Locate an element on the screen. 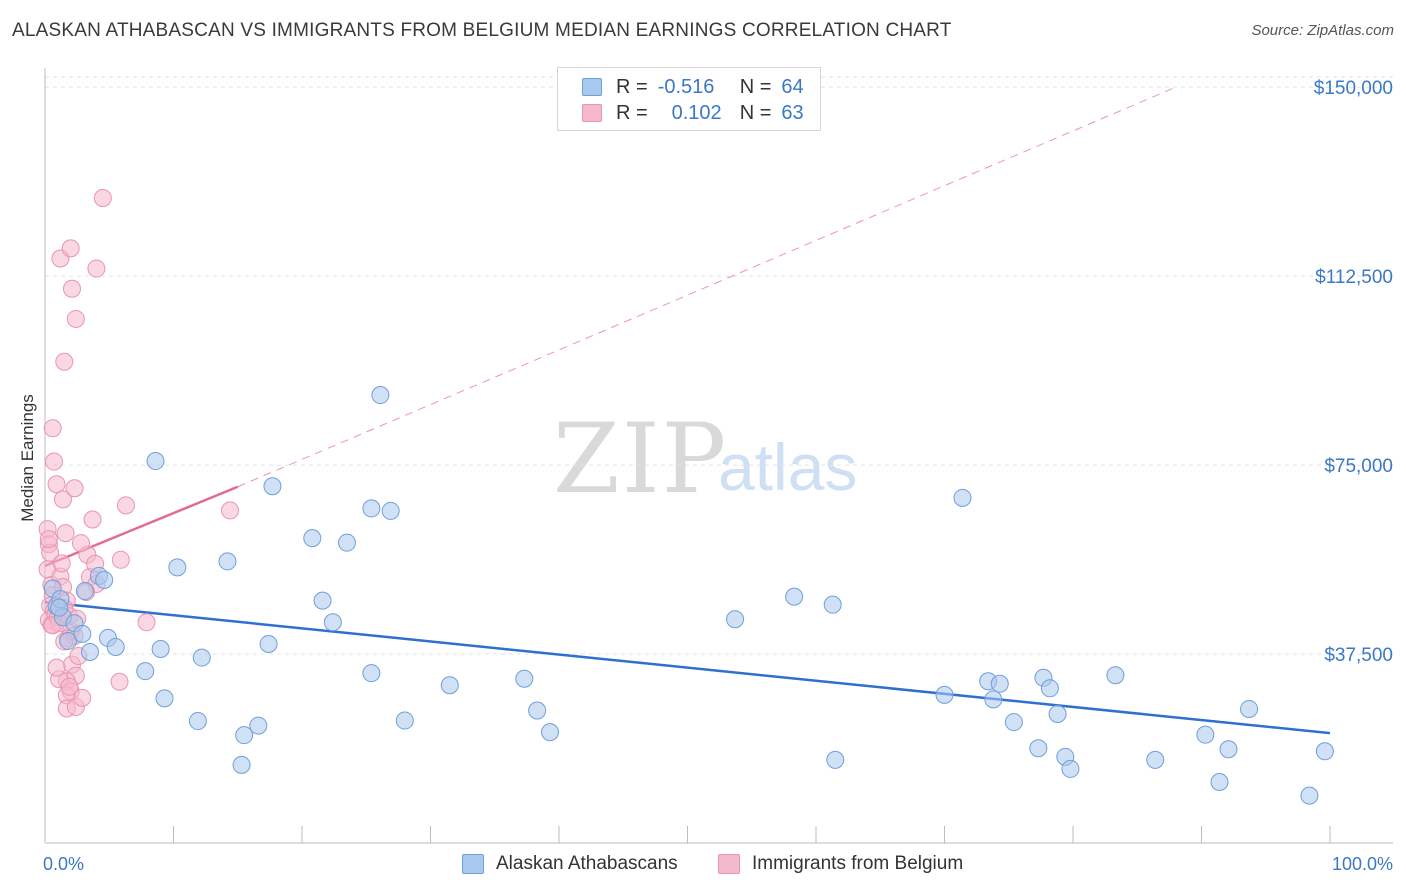 This screenshot has height=892, width=1406. y-axis-label: Median Earnings is located at coordinates (27, 458).